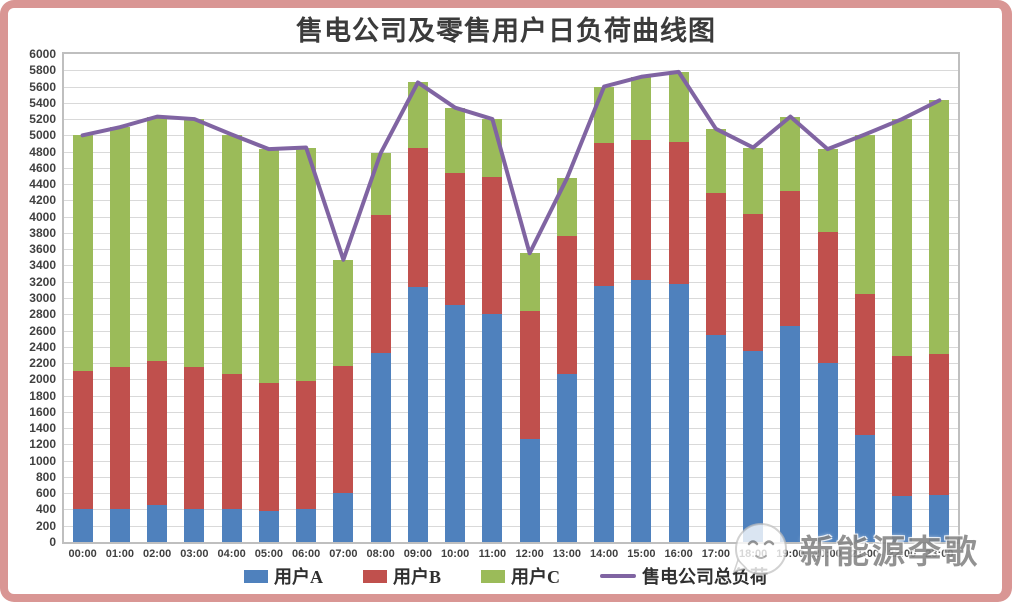  What do you see at coordinates (42, 86) in the screenshot?
I see `y-tick-label: 5600` at bounding box center [42, 86].